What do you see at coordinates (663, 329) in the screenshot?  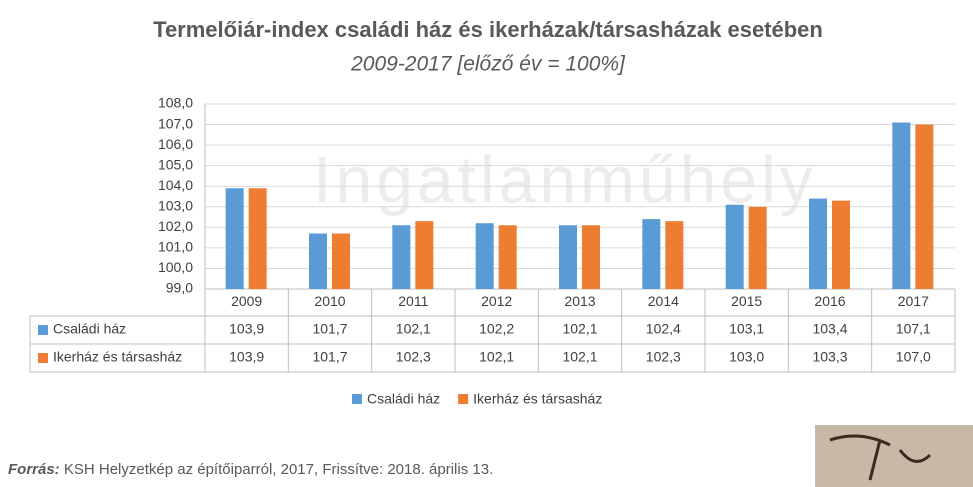 I see `table-cell: 102,4` at bounding box center [663, 329].